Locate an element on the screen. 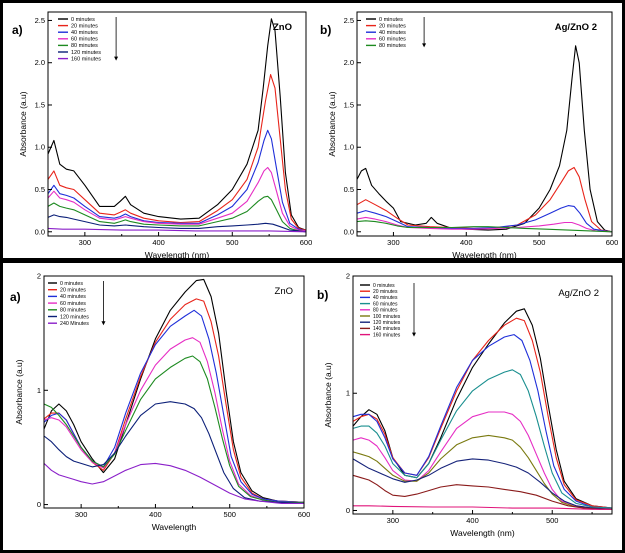  legend-entry: 140 minutes is located at coordinates (387, 329).